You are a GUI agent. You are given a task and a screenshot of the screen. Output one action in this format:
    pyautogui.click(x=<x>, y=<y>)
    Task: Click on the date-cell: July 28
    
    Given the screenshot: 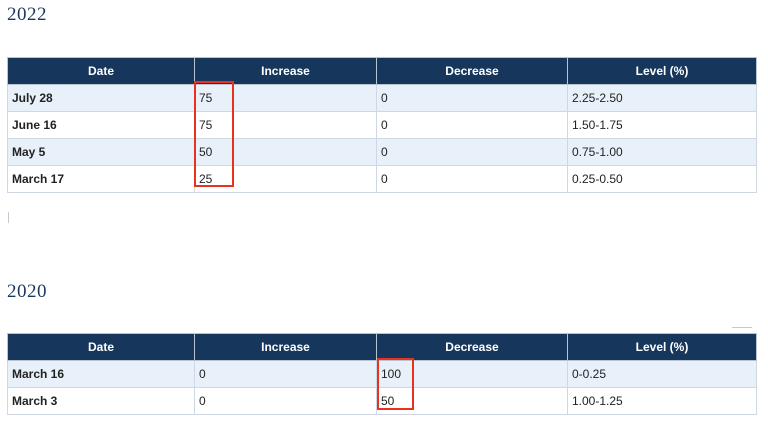 What is the action you would take?
    pyautogui.click(x=101, y=98)
    